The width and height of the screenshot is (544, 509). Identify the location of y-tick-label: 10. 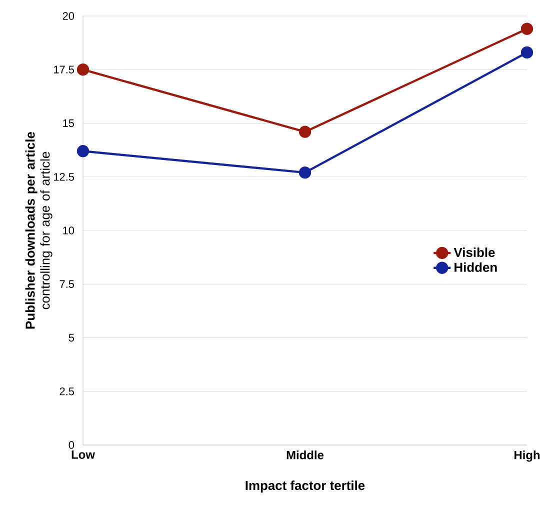
(68, 230).